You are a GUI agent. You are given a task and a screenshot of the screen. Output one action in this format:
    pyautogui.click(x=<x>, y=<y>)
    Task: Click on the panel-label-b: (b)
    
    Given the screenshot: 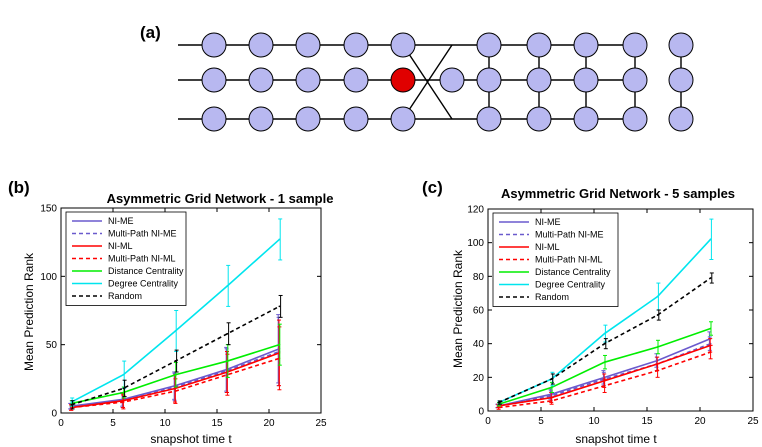 What is the action you would take?
    pyautogui.click(x=19, y=187)
    